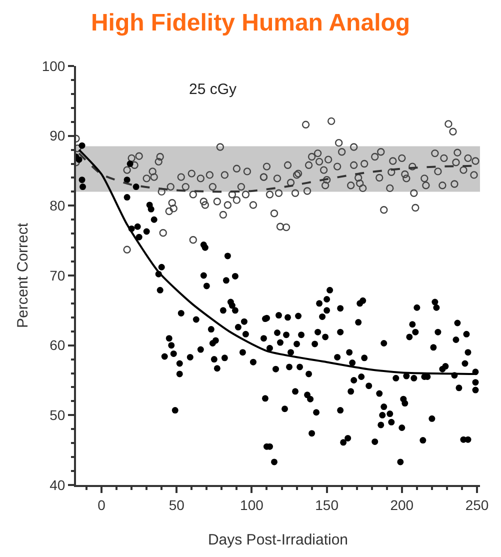 Image resolution: width=501 pixels, height=557 pixels. Describe the element at coordinates (23, 275) in the screenshot. I see `y-axis-title: Percent Correct` at that location.